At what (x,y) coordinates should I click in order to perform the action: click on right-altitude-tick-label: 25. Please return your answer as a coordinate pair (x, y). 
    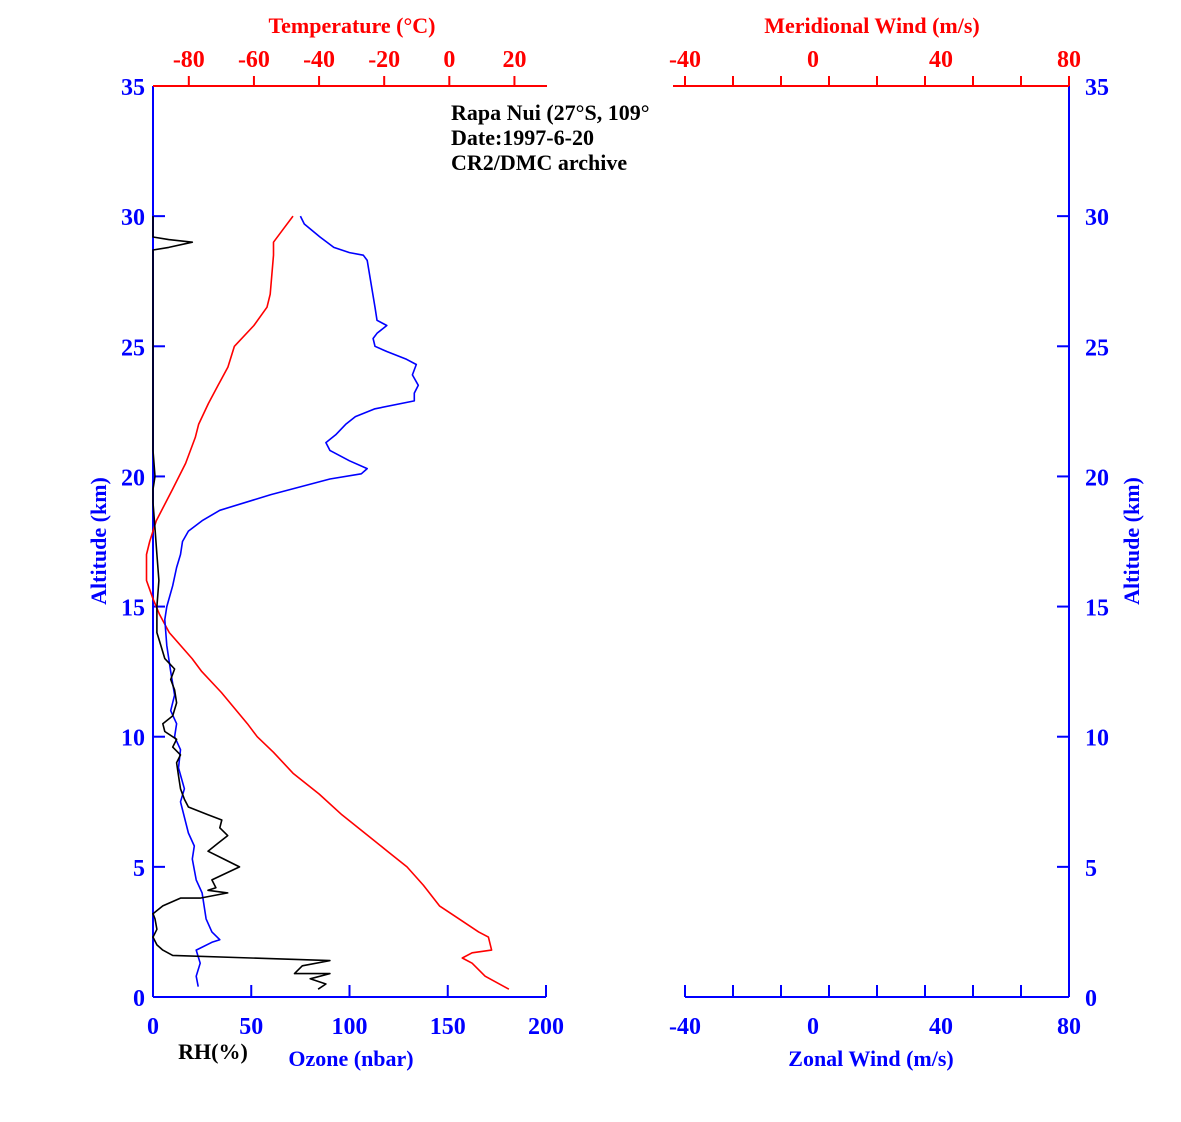
    Looking at the image, I should click on (1097, 348).